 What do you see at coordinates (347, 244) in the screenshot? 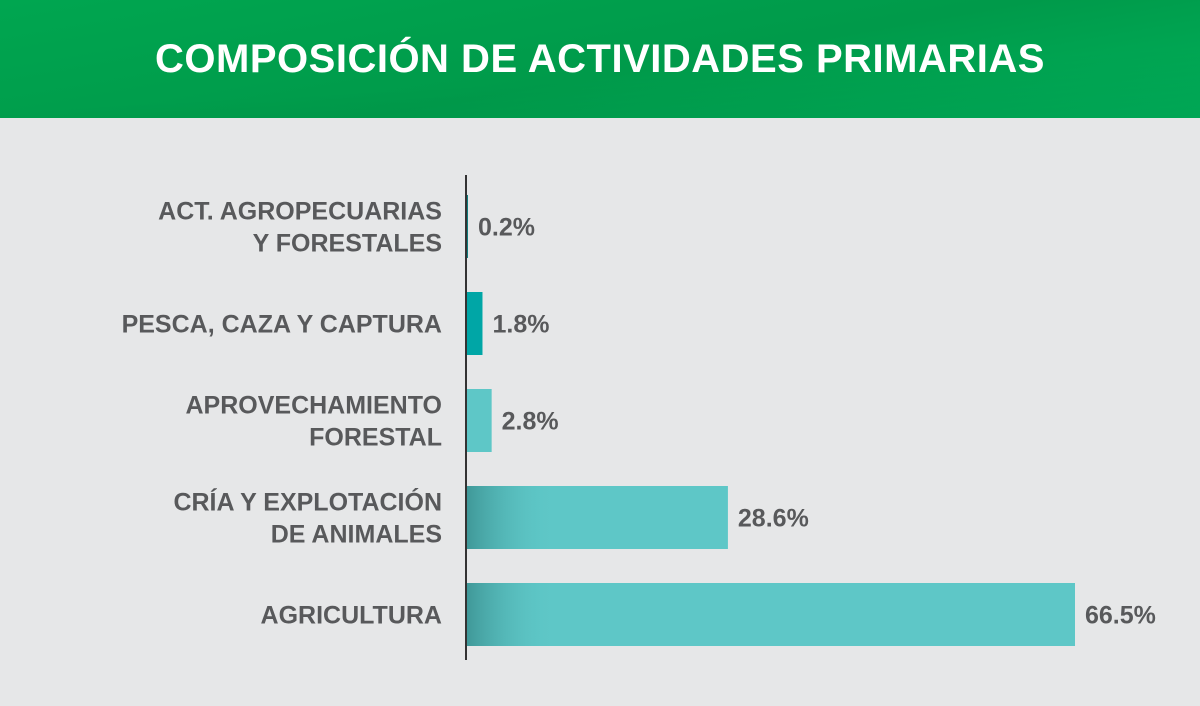
I see `category-label: Y FORESTALES` at bounding box center [347, 244].